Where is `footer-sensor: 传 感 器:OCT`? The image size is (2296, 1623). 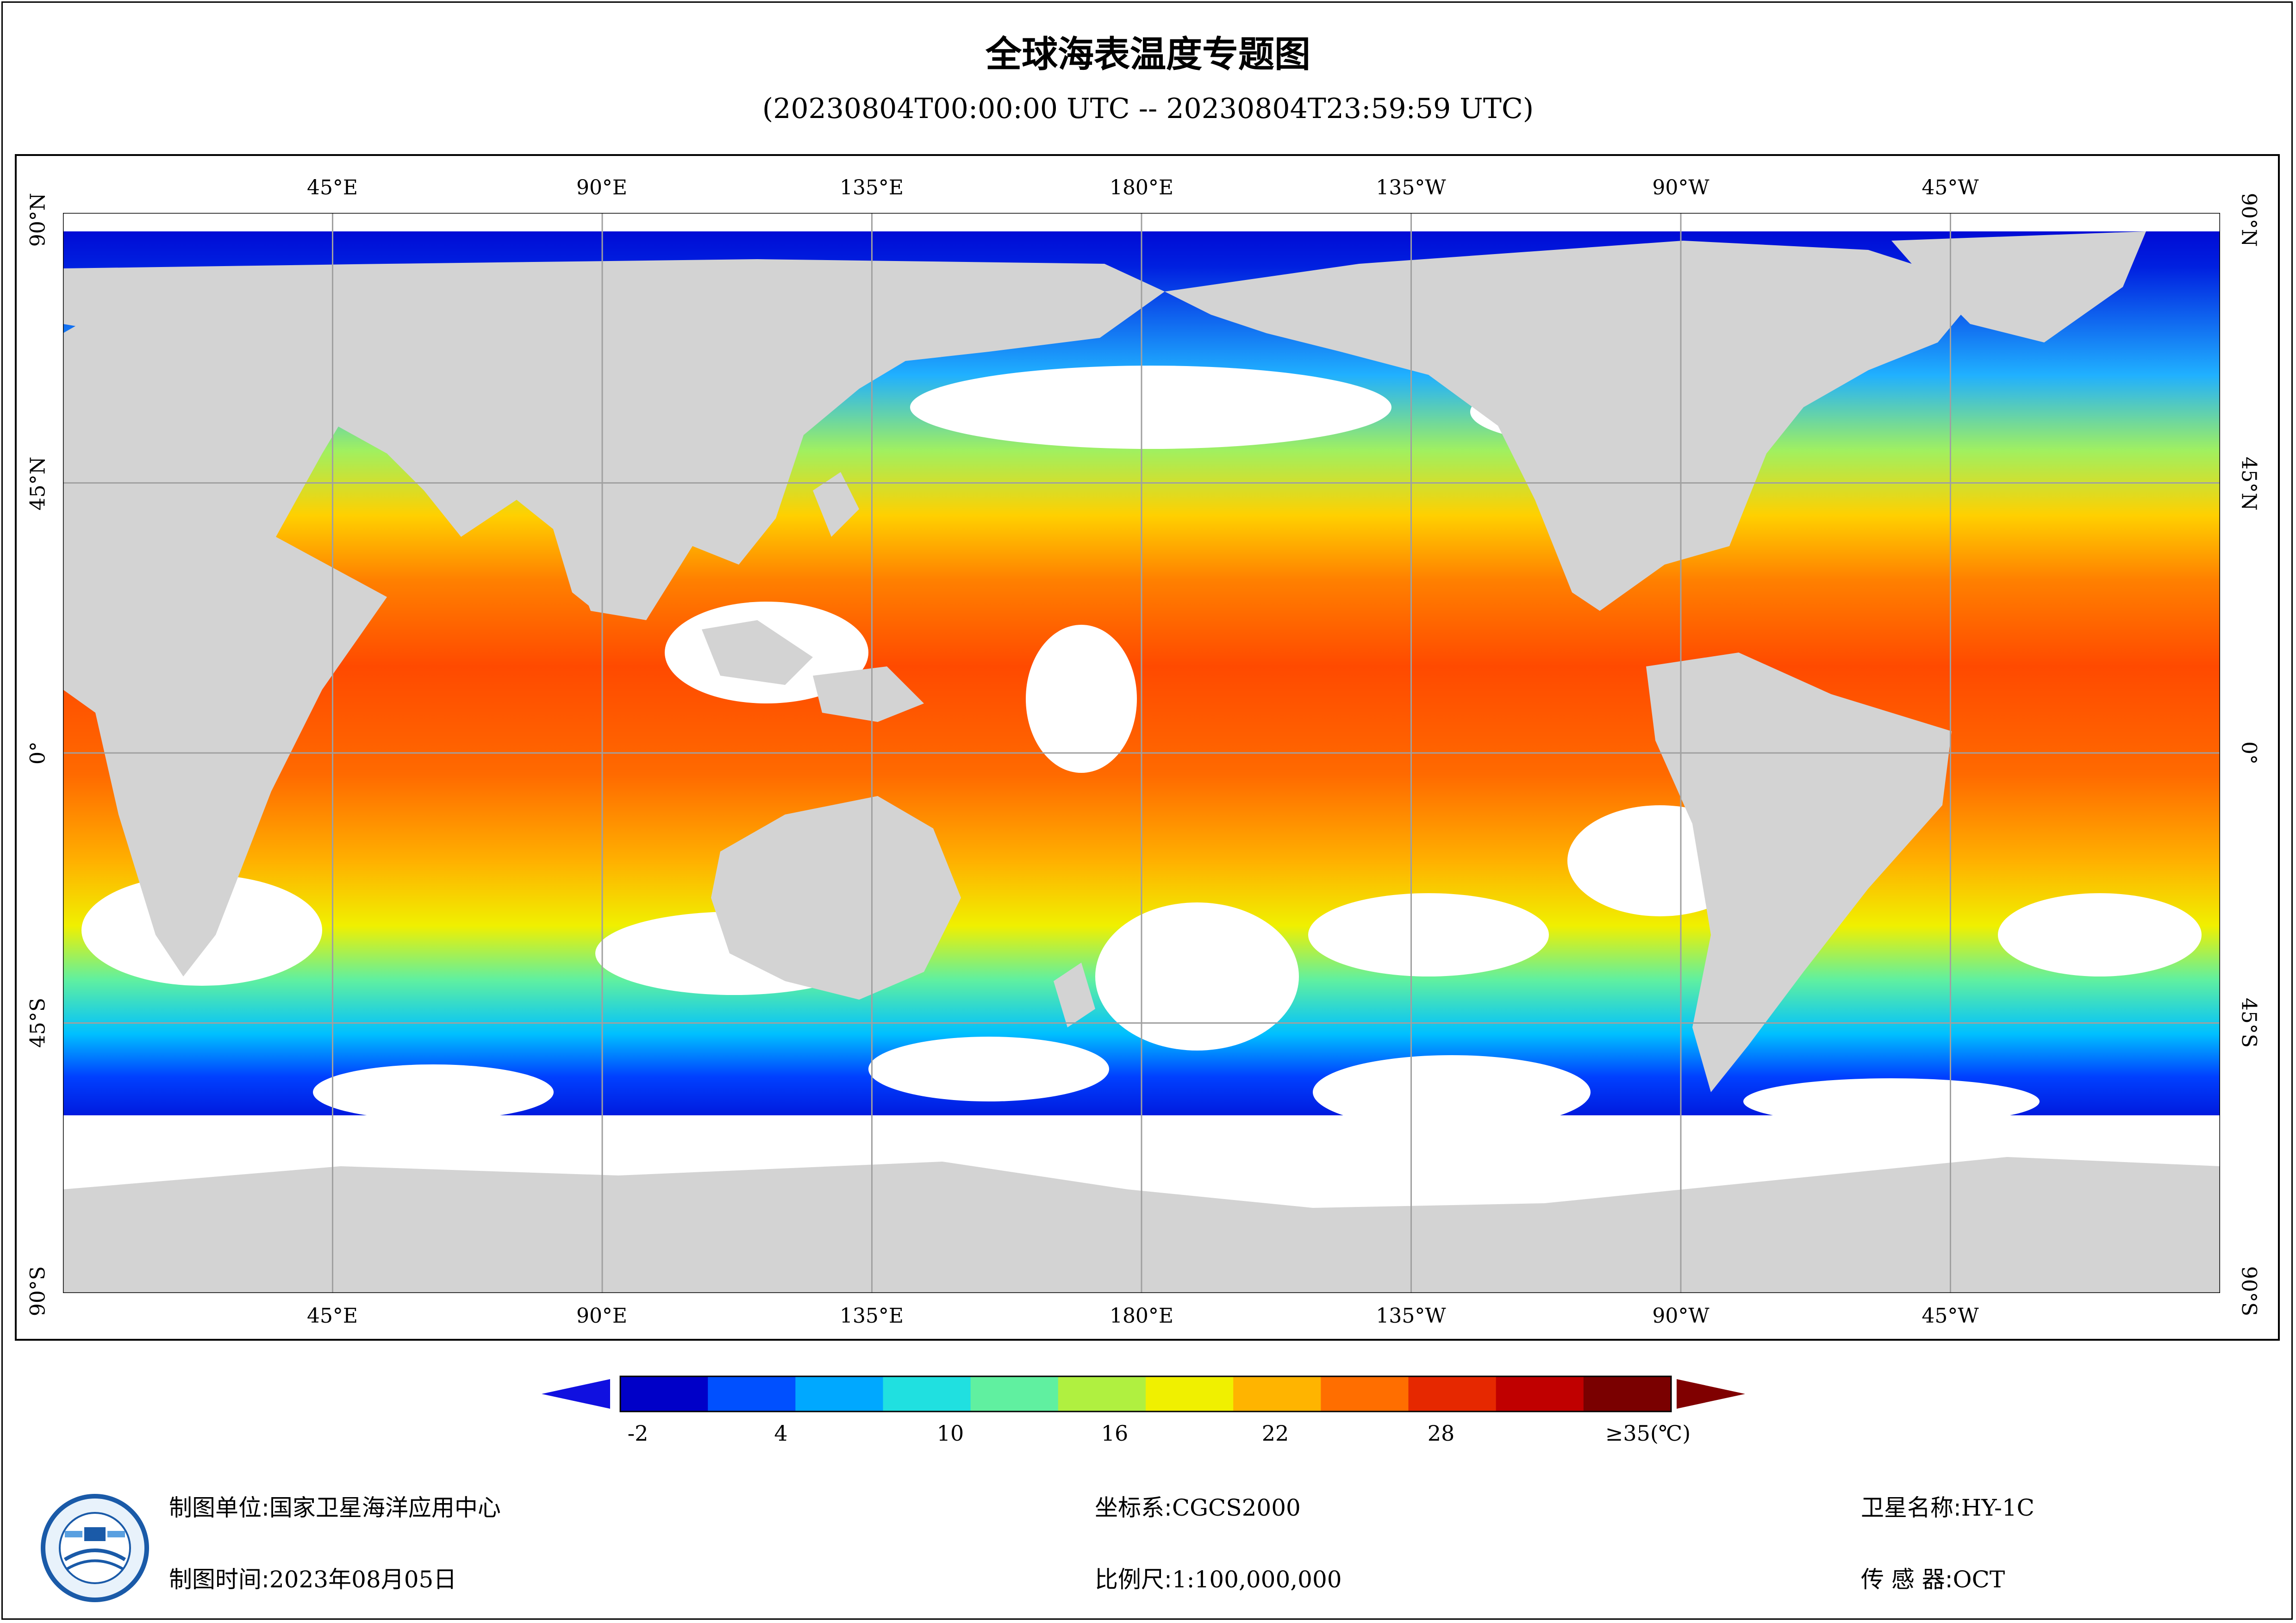 footer-sensor: 传 感 器:OCT is located at coordinates (1933, 1577).